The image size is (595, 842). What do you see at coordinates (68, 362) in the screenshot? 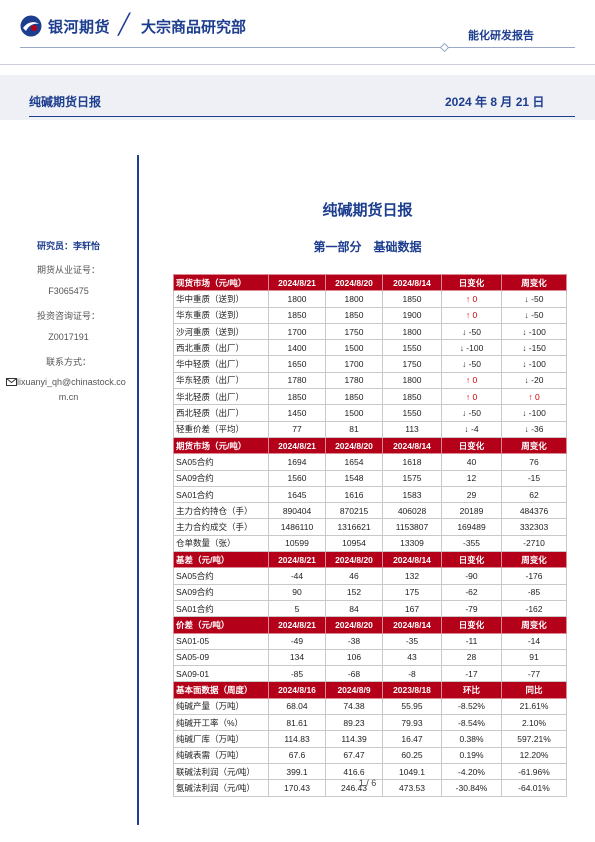
I see `contact-label: 联系方式：` at bounding box center [68, 362].